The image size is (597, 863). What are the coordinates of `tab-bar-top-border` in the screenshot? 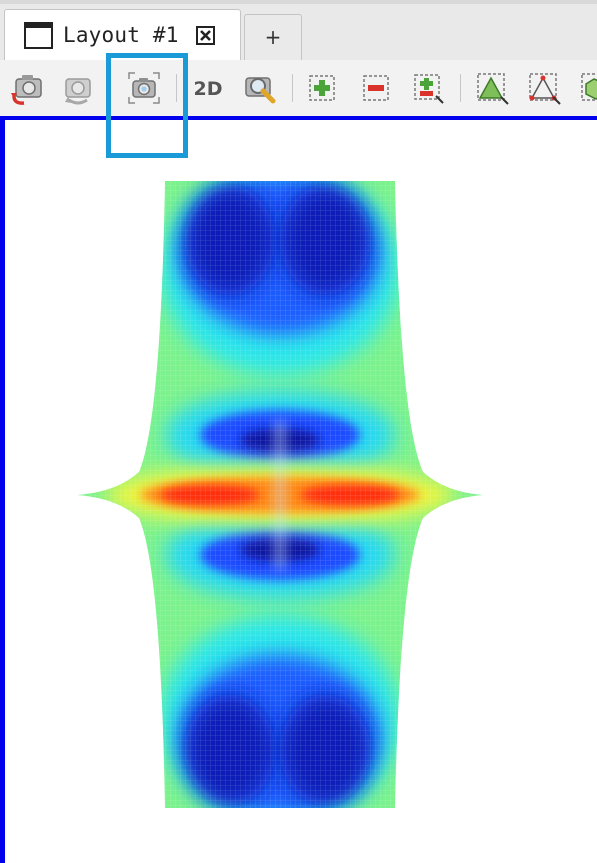 It's located at (298, 2).